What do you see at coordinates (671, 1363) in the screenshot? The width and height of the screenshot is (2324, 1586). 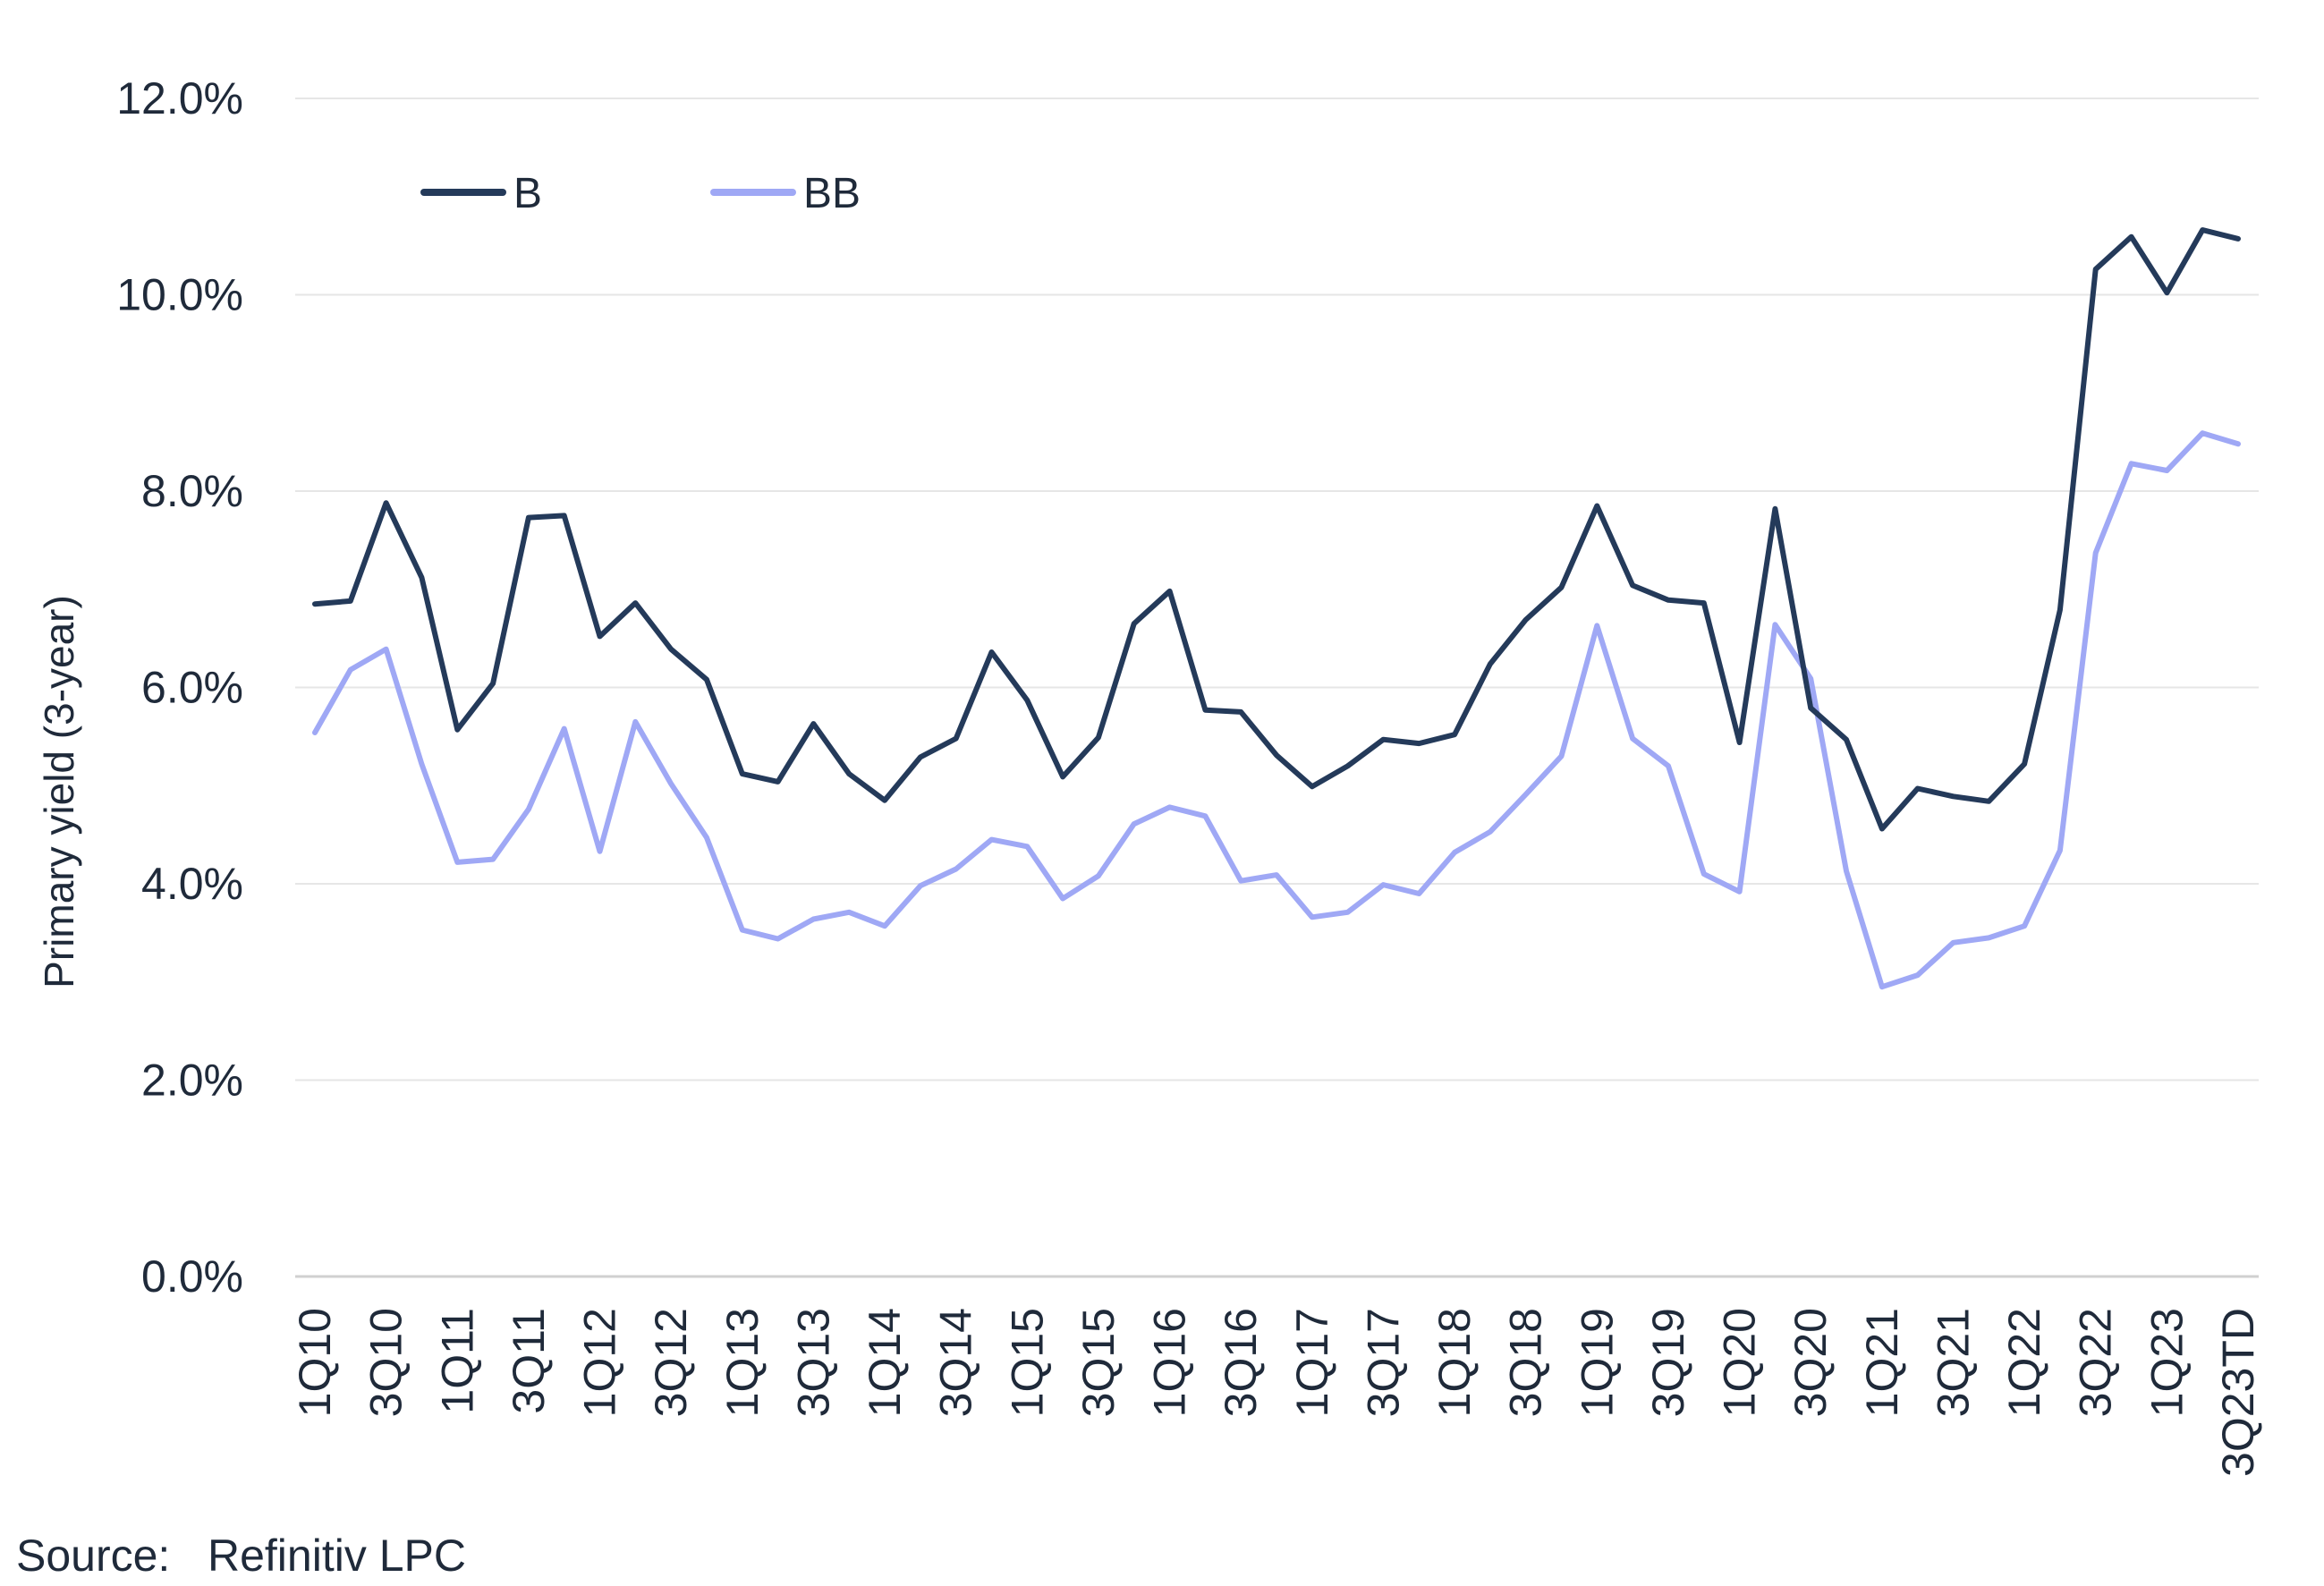 I see `x-tick-label: 3Q12` at bounding box center [671, 1363].